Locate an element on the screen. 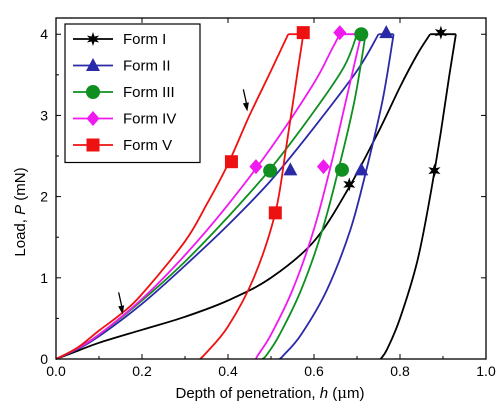  unloading-curve is located at coordinates (418, 197).